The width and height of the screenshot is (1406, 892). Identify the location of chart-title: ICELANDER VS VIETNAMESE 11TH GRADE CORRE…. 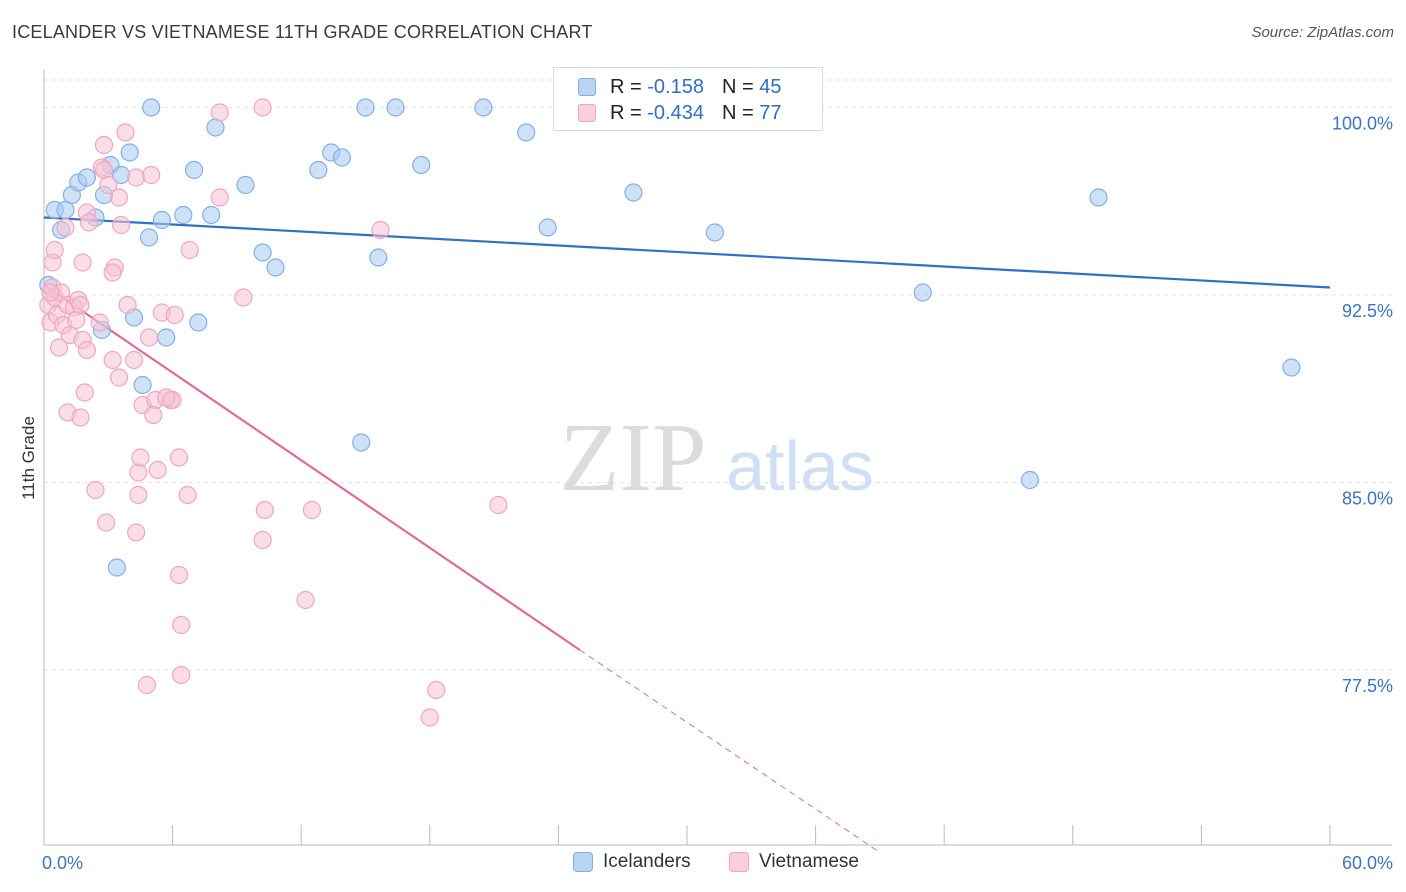
(302, 32).